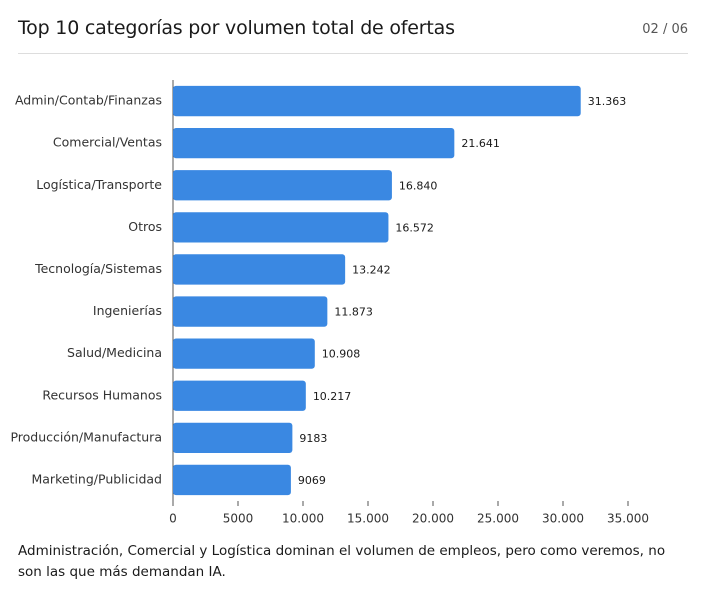  I want to click on x-tick-label: 20.000, so click(433, 519).